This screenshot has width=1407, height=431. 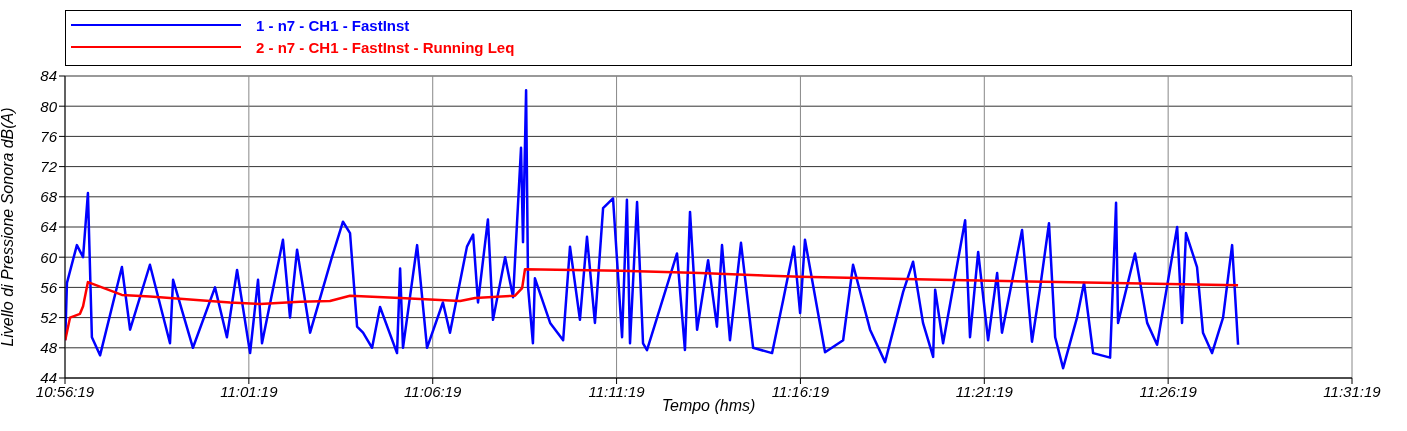 What do you see at coordinates (49, 106) in the screenshot?
I see `y-tick-label: 80` at bounding box center [49, 106].